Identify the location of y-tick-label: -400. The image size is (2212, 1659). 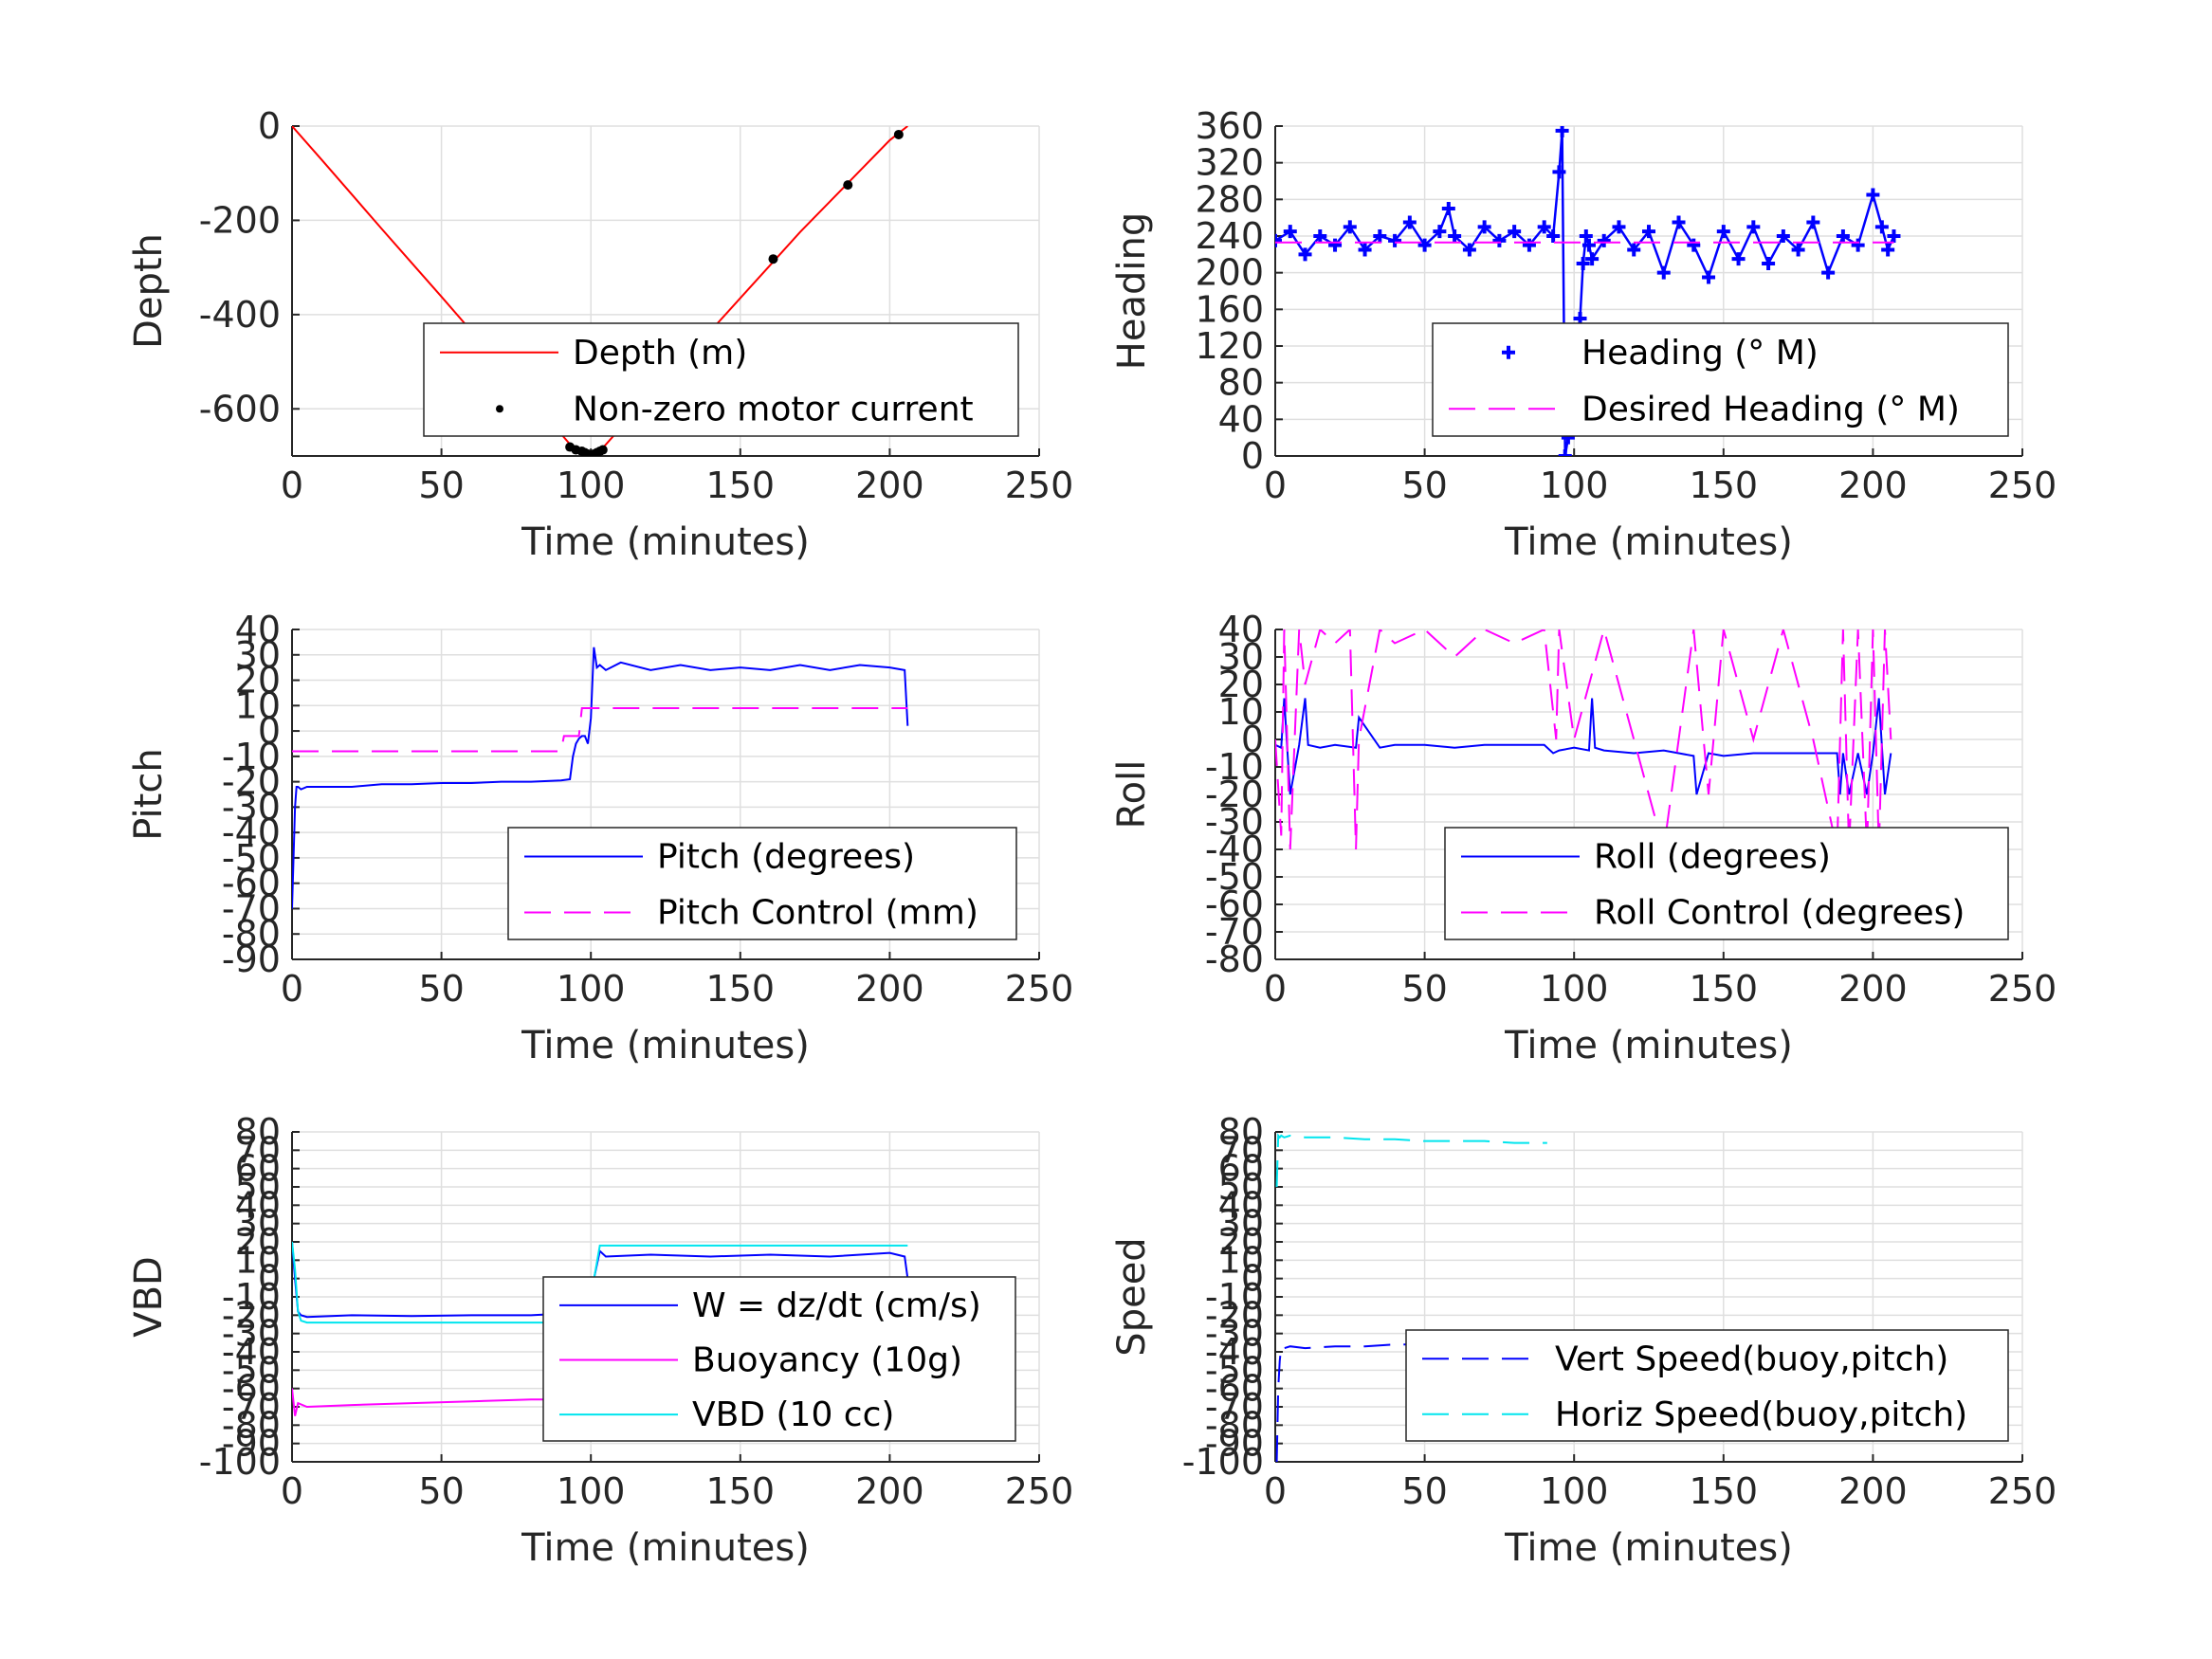
(240, 315).